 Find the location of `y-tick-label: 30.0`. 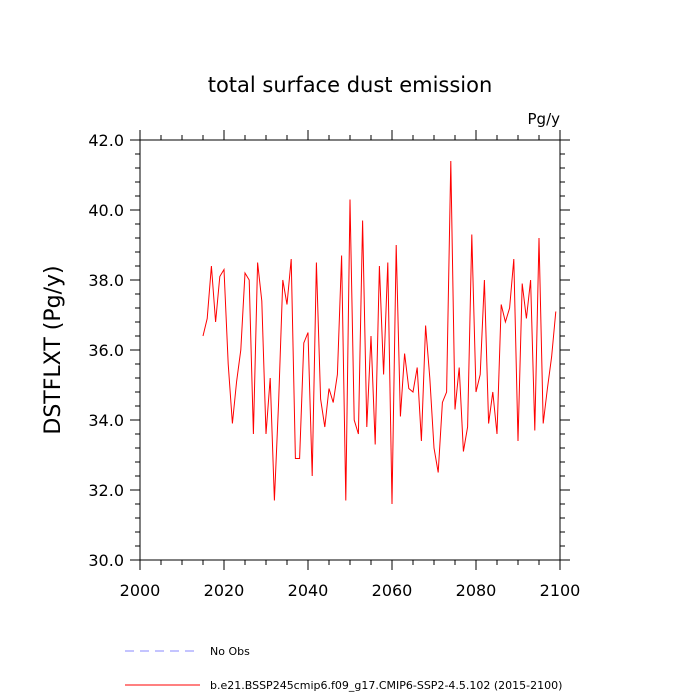

y-tick-label: 30.0 is located at coordinates (106, 560).